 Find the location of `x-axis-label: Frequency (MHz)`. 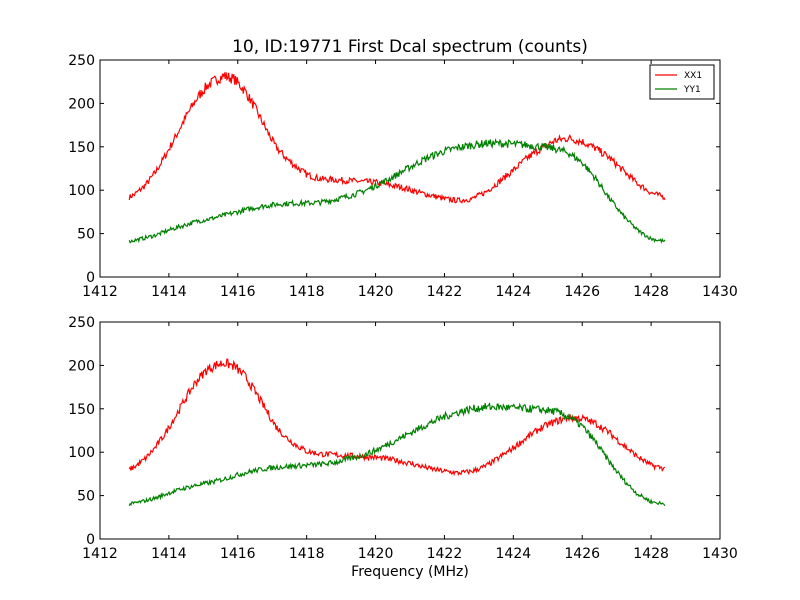

x-axis-label: Frequency (MHz) is located at coordinates (410, 572).